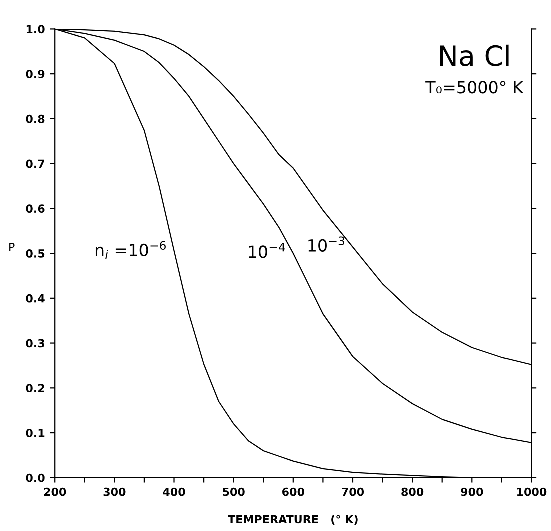 This screenshot has height=531, width=551. What do you see at coordinates (326, 244) in the screenshot?
I see `series-label: 10$^{−3}$` at bounding box center [326, 244].